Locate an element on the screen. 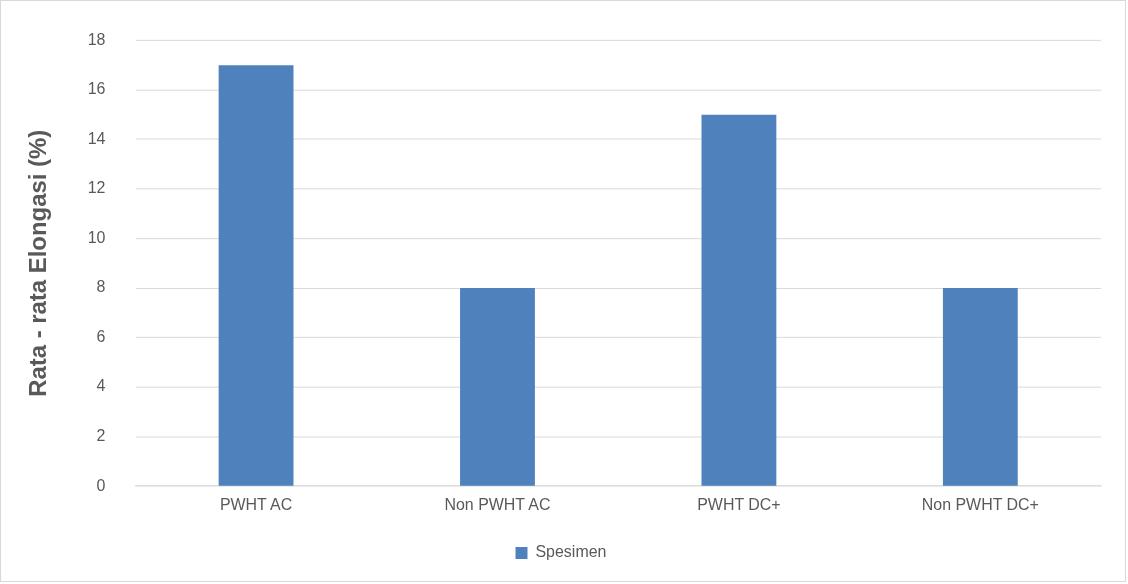 The height and width of the screenshot is (584, 1128). y-tick-label: 14 is located at coordinates (96, 138).